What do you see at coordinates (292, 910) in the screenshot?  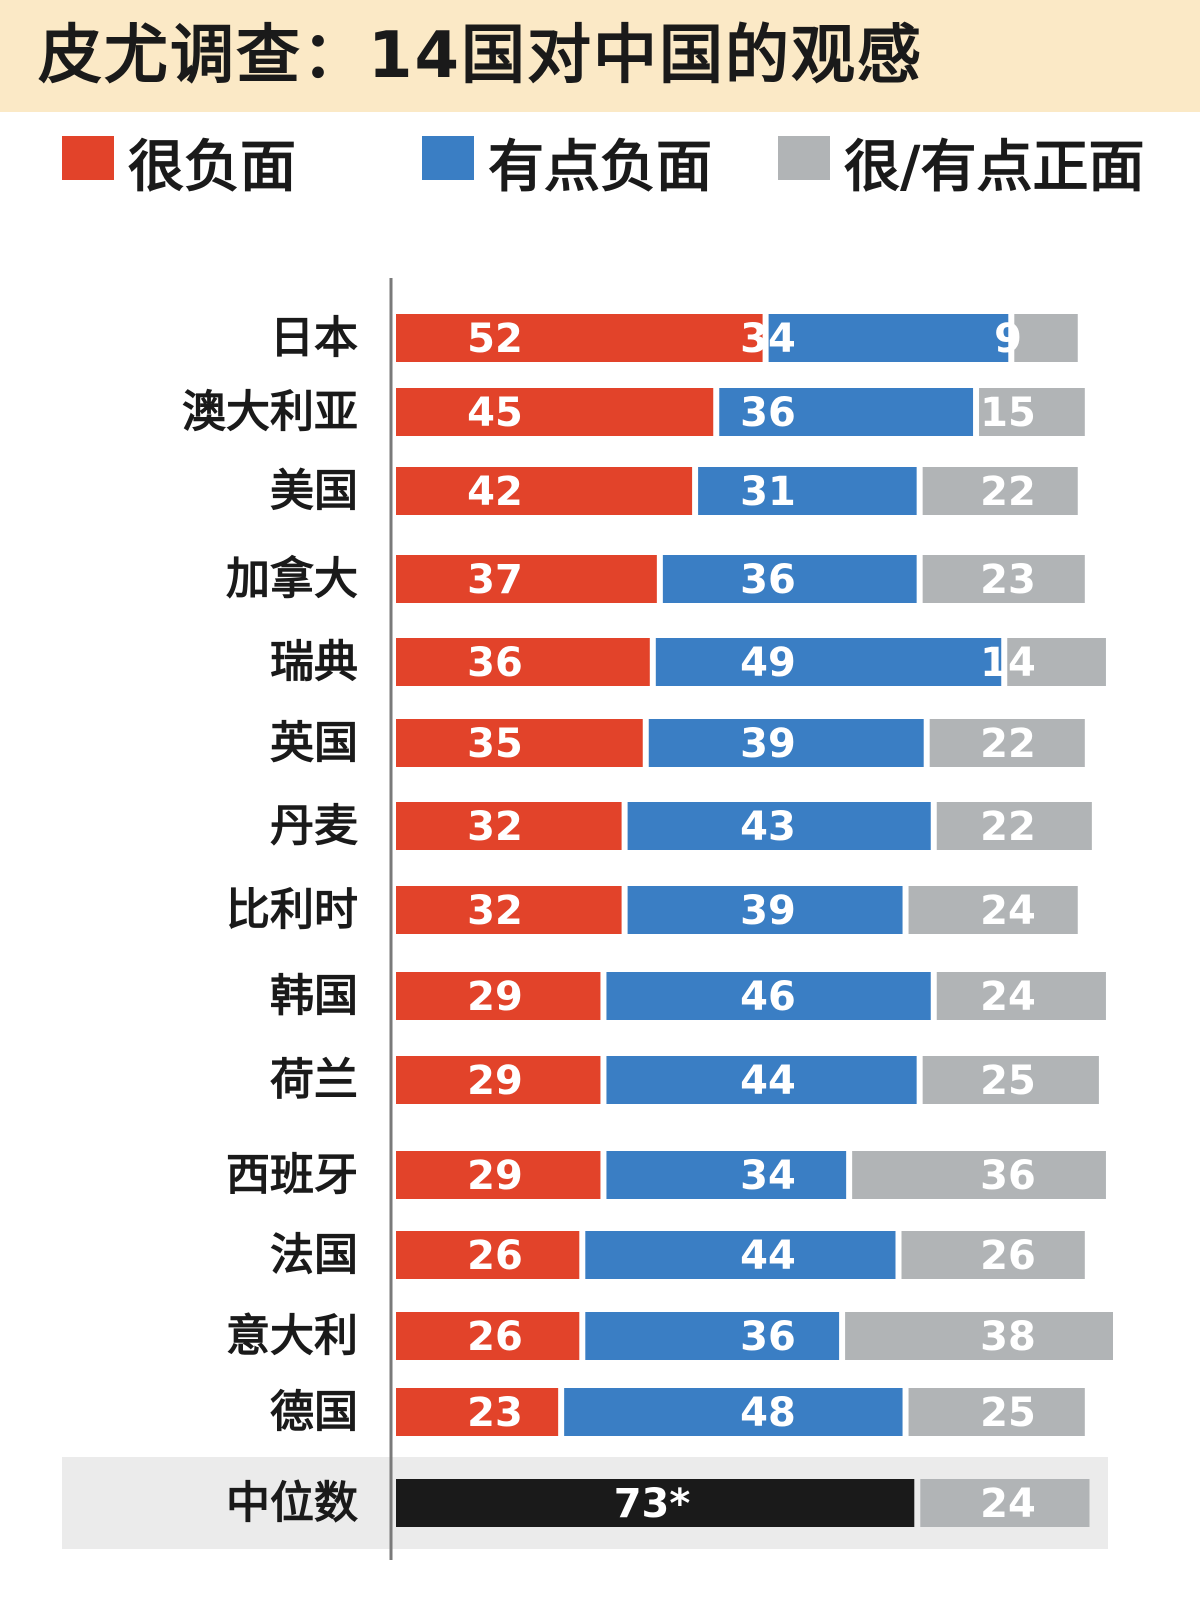 I see `category-label: 比利时` at bounding box center [292, 910].